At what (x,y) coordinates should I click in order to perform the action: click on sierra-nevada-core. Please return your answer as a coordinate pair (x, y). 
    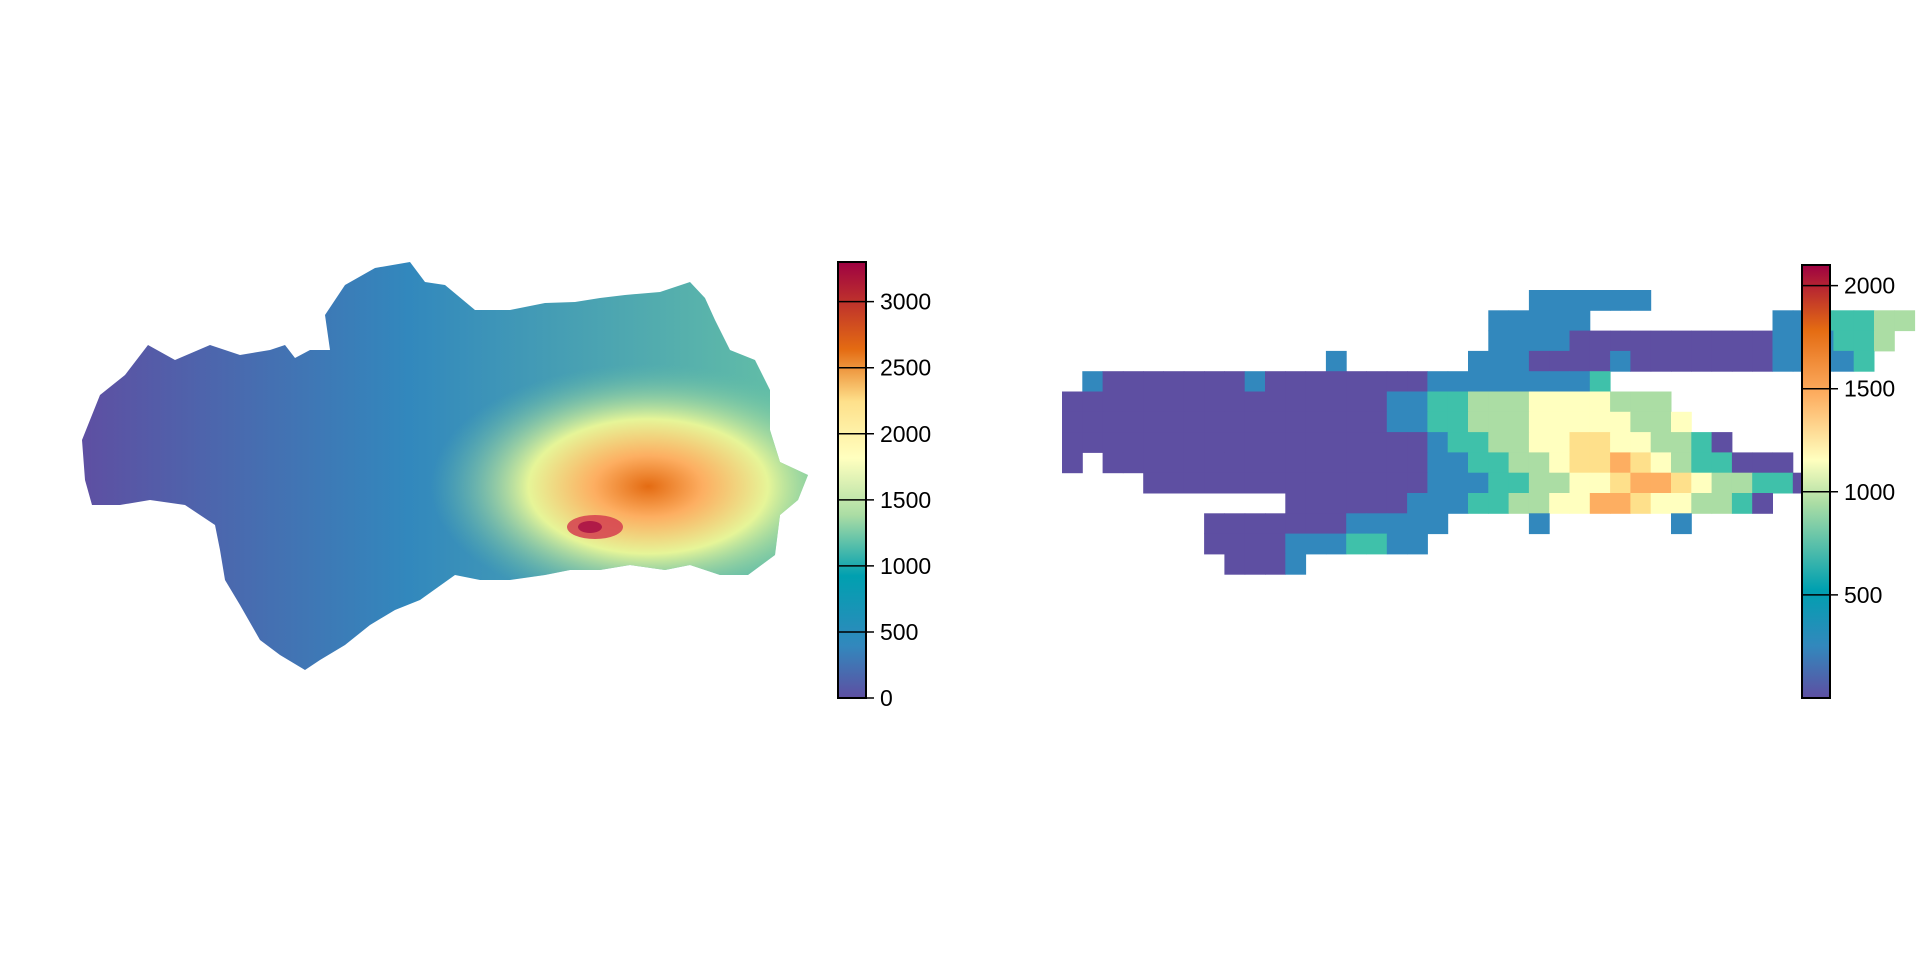
    Looking at the image, I should click on (590, 527).